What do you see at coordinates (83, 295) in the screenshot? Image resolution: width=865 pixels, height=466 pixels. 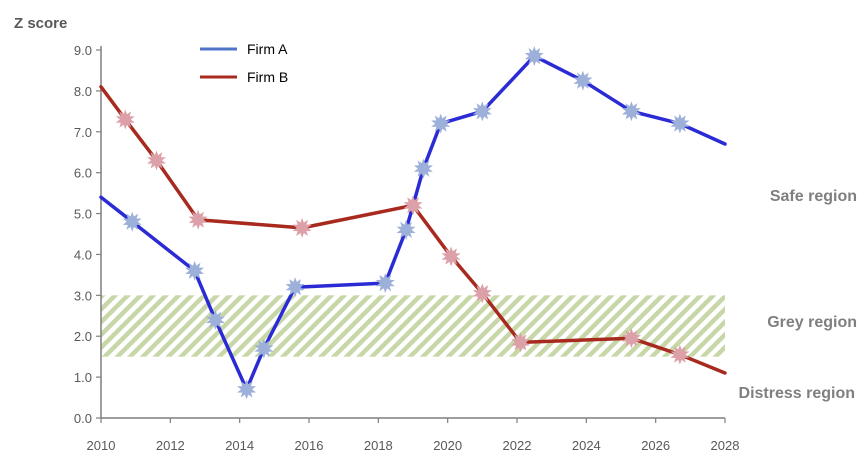 I see `y-tick-label: 3.0` at bounding box center [83, 295].